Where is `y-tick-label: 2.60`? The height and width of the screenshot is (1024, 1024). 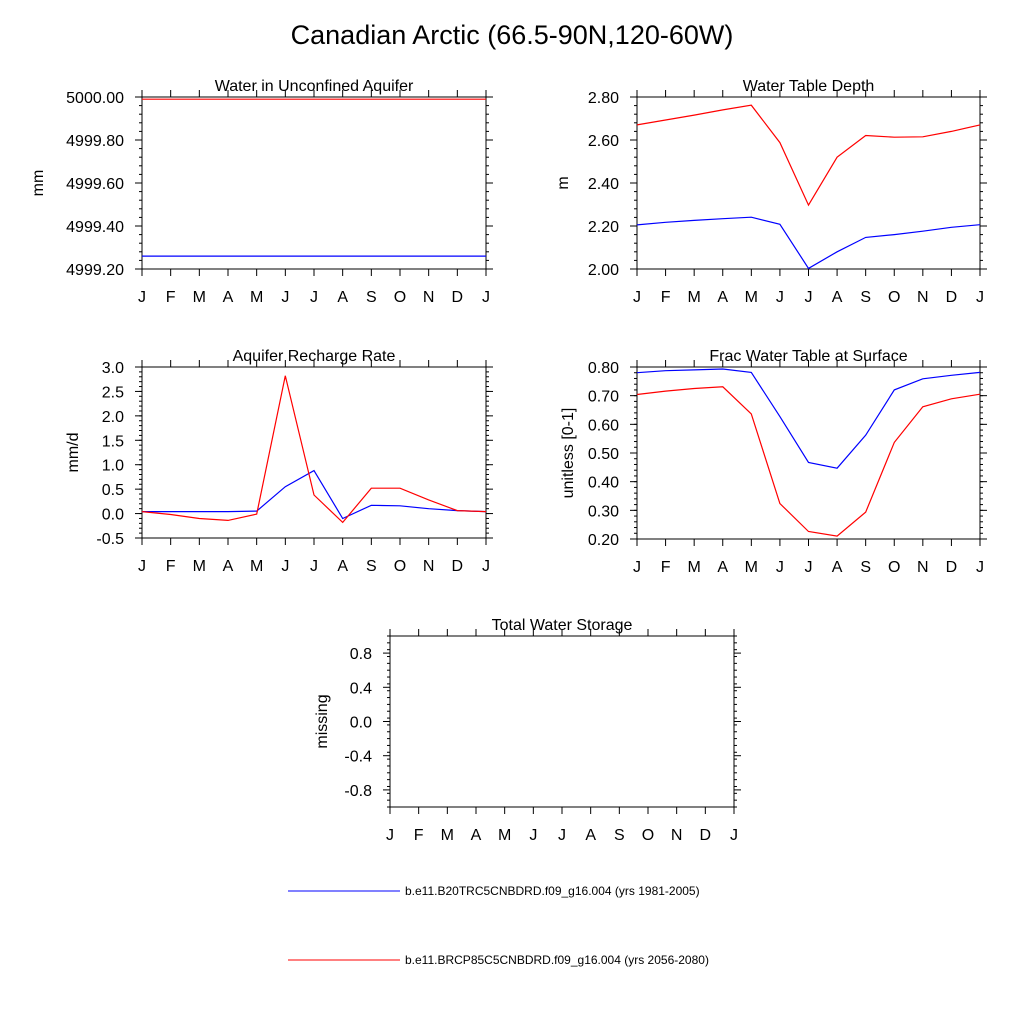
y-tick-label: 2.60 is located at coordinates (603, 141).